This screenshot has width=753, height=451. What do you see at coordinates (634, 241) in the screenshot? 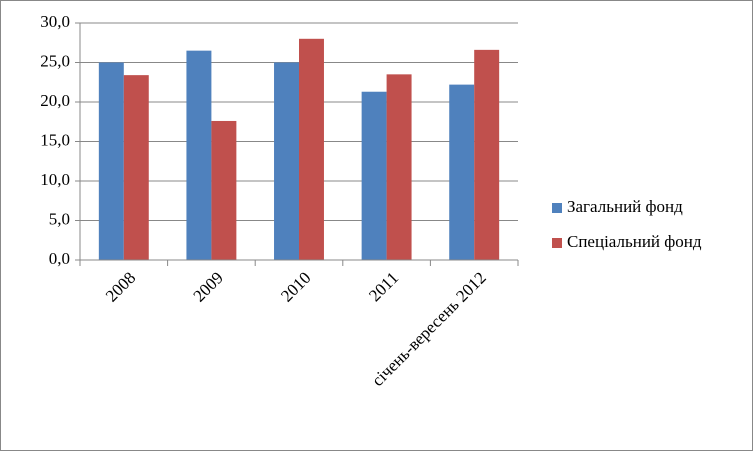
I see `legend-label: Спеціальний фонд` at bounding box center [634, 241].